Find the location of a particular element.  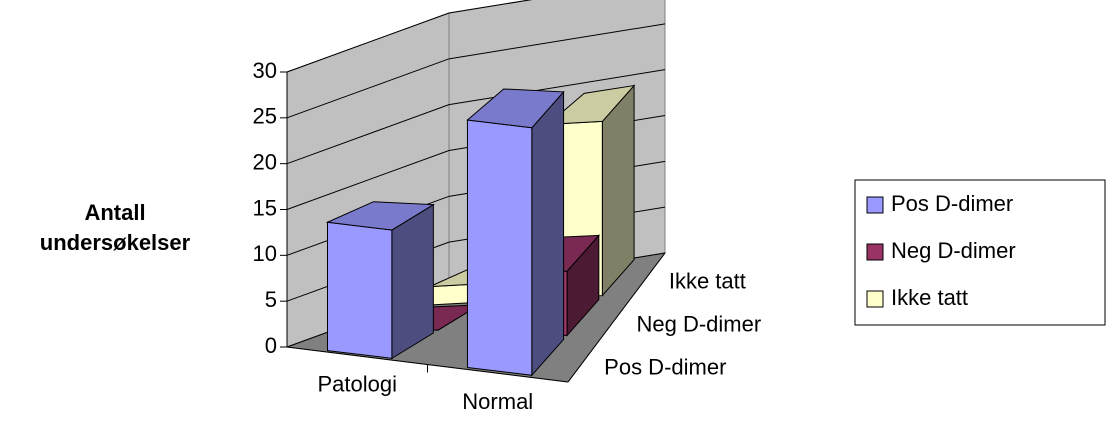

depth-tick-label: Neg D-dimer is located at coordinates (699, 323).